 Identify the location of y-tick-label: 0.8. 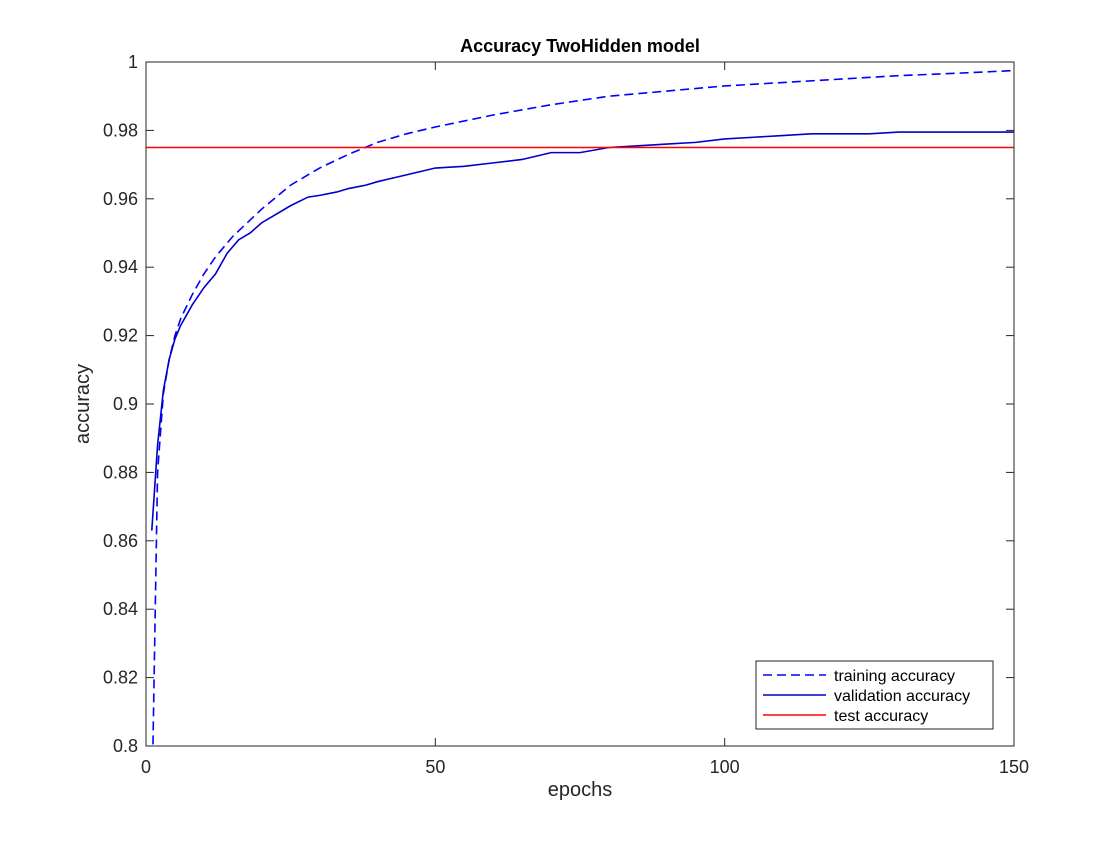
(125, 746).